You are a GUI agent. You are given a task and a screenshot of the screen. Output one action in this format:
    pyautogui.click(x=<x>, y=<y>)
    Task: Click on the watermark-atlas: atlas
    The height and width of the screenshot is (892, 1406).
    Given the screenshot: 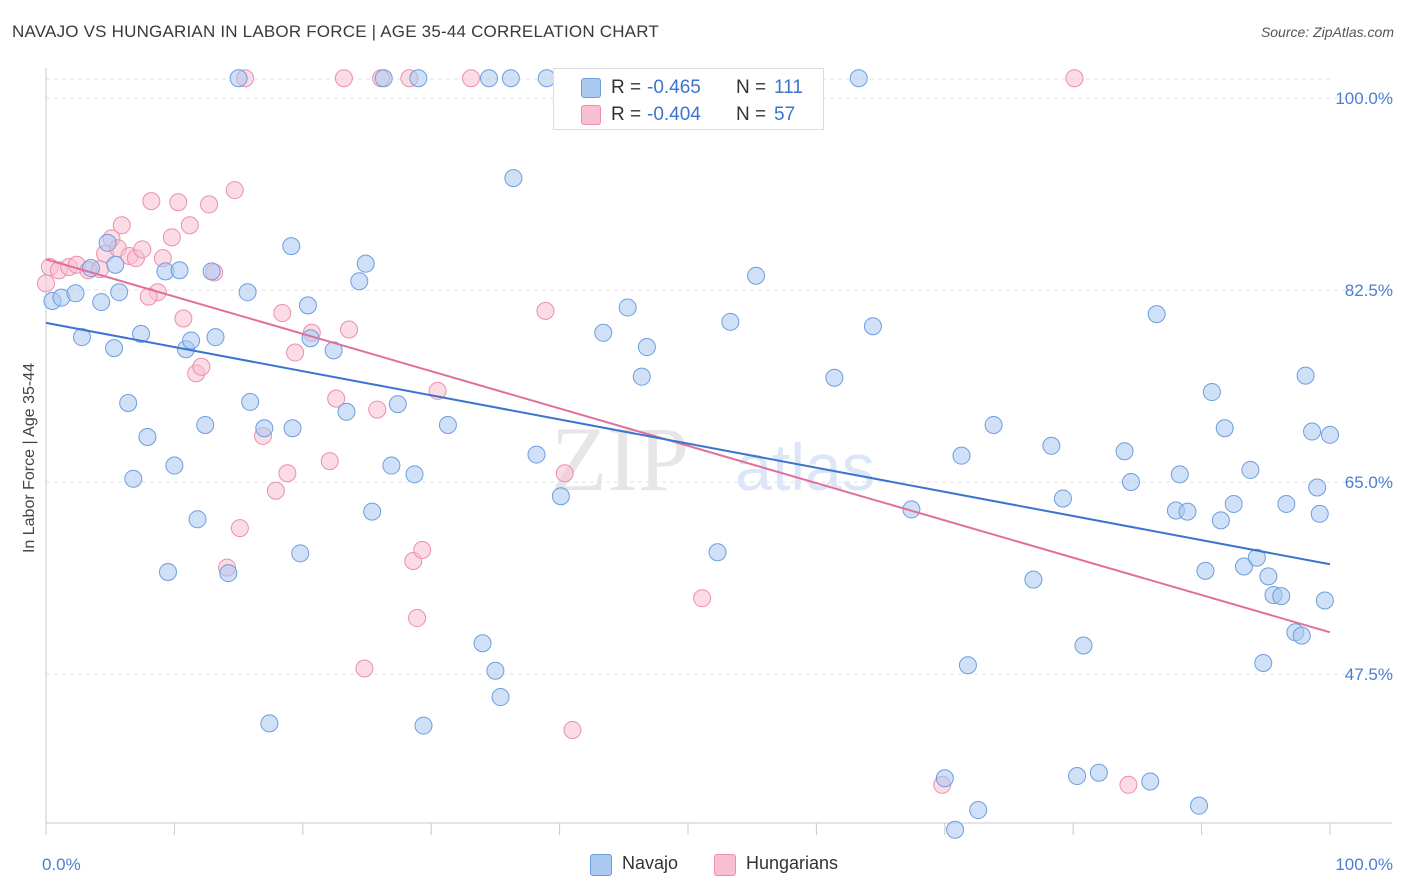 What is the action you would take?
    pyautogui.click(x=804, y=467)
    